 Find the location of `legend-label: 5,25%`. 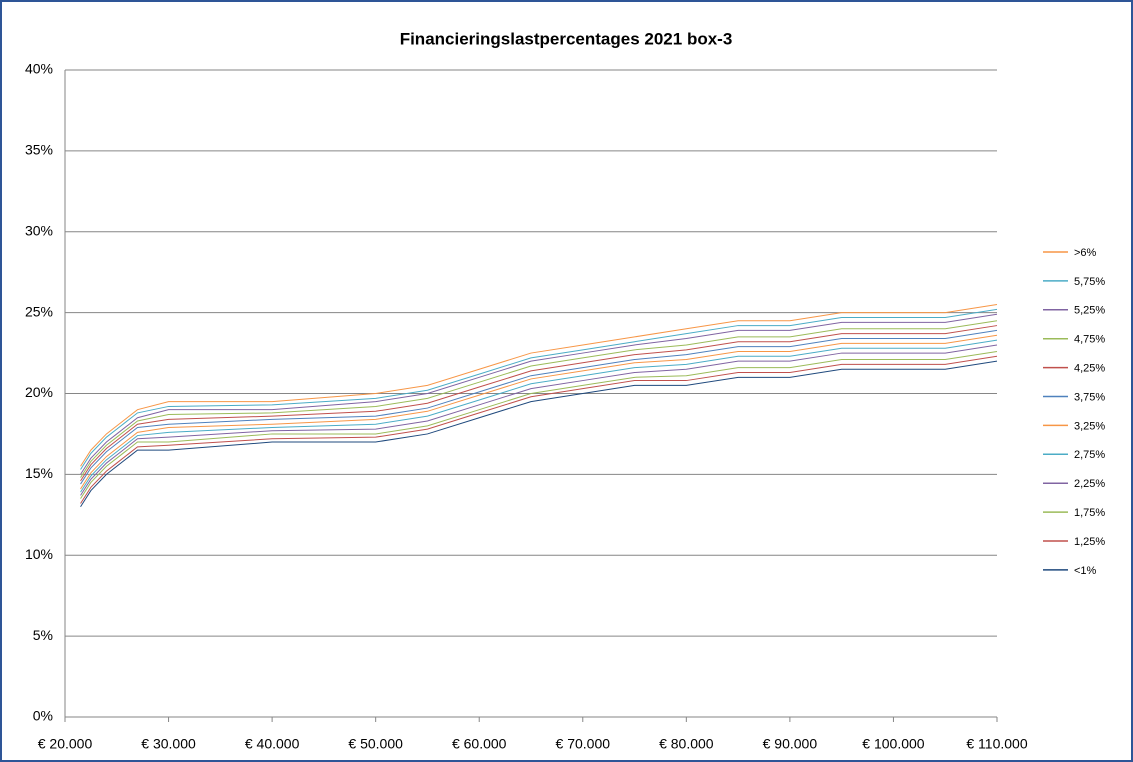

legend-label: 5,25% is located at coordinates (1089, 311).